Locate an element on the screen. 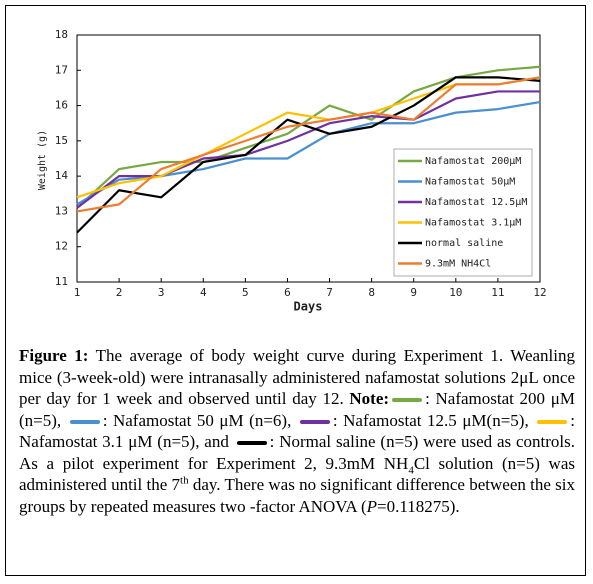 Image resolution: width=593 pixels, height=584 pixels. y-tick-label: 11 is located at coordinates (61, 281).